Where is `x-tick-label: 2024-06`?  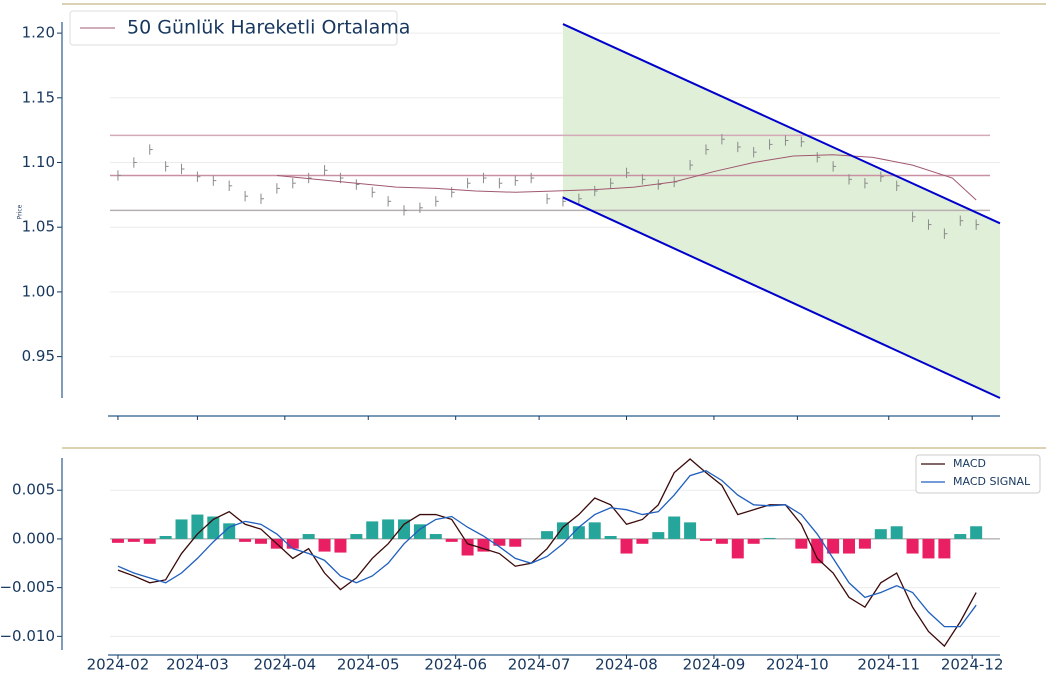
x-tick-label: 2024-06 is located at coordinates (455, 665).